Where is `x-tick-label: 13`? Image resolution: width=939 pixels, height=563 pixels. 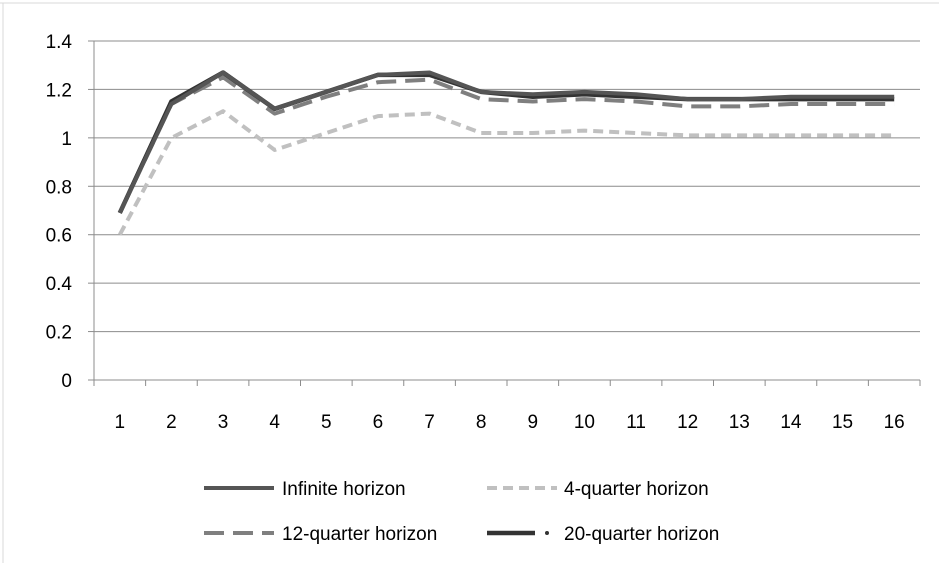
x-tick-label: 13 is located at coordinates (739, 422).